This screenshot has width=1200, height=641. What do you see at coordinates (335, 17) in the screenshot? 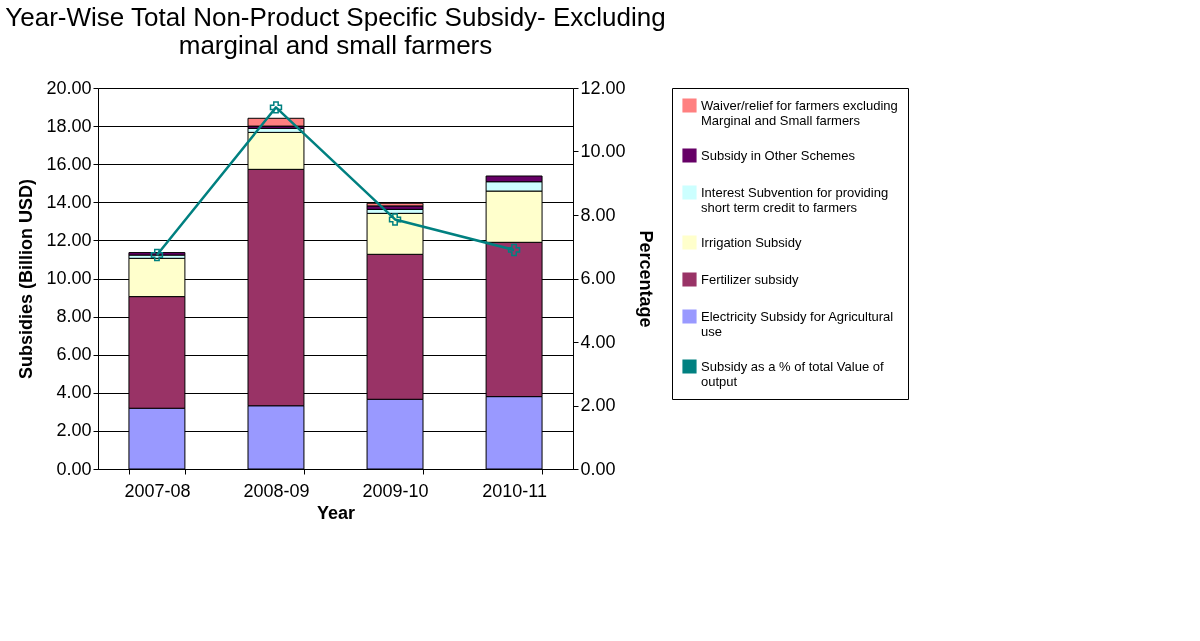
I see `text: Year-Wise Total Non-Product Specific Subsidy- Excluding` at bounding box center [335, 17].